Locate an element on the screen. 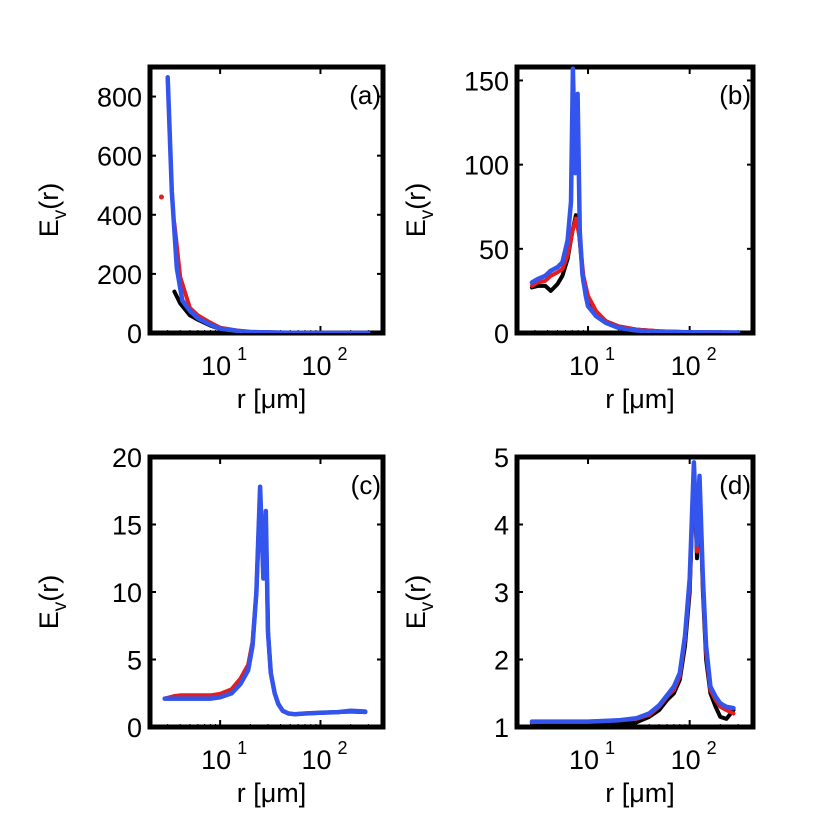 The width and height of the screenshot is (830, 835). x-axis-label-c: r [μm] is located at coordinates (272, 793).